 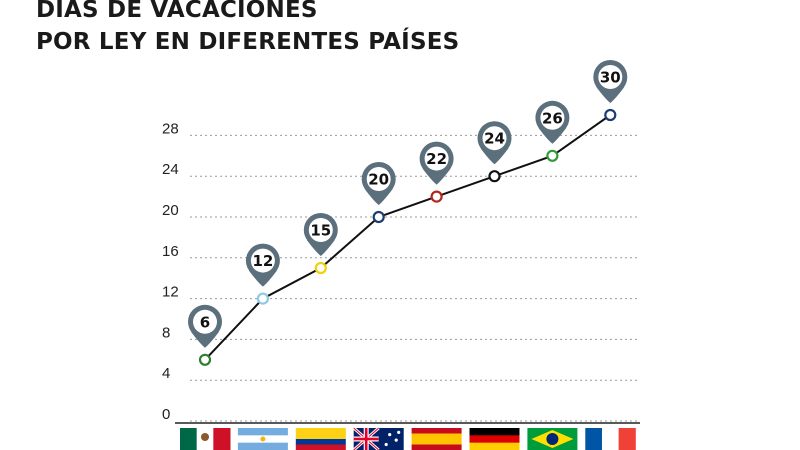 I want to click on data-label-pin-3: 20, so click(x=378, y=183).